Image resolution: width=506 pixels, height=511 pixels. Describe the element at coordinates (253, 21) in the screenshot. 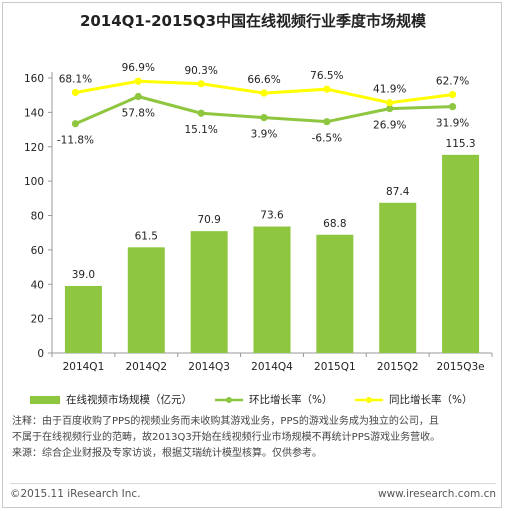

I see `chart-title: 2014Q1-2015Q3中国在线视频行业季度市场规模` at that location.